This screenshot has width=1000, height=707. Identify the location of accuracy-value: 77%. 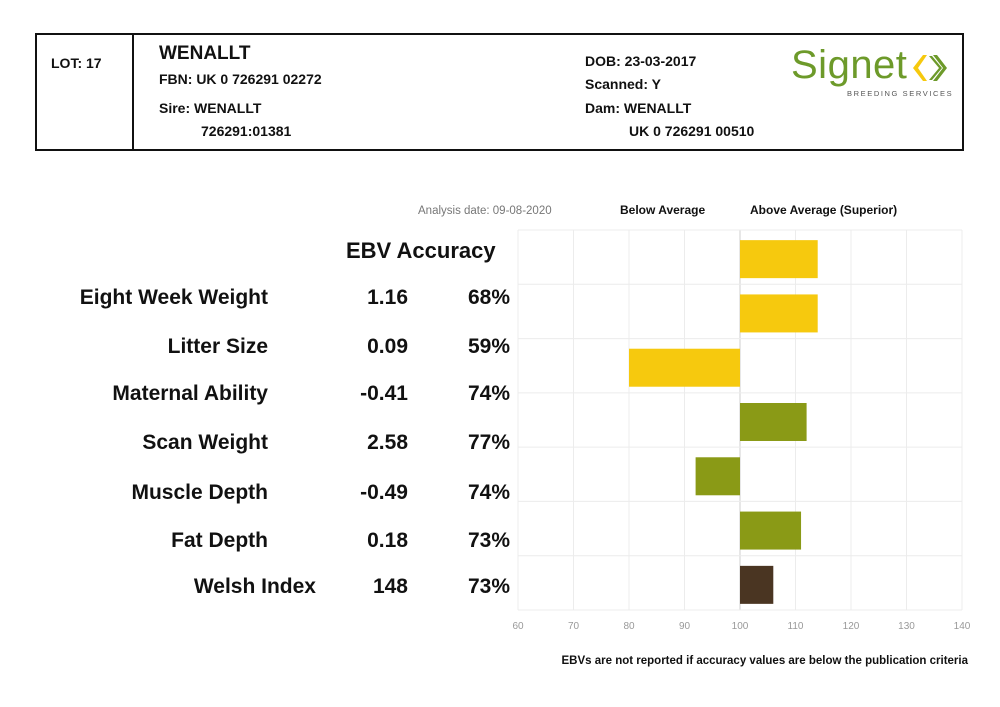
(488, 442).